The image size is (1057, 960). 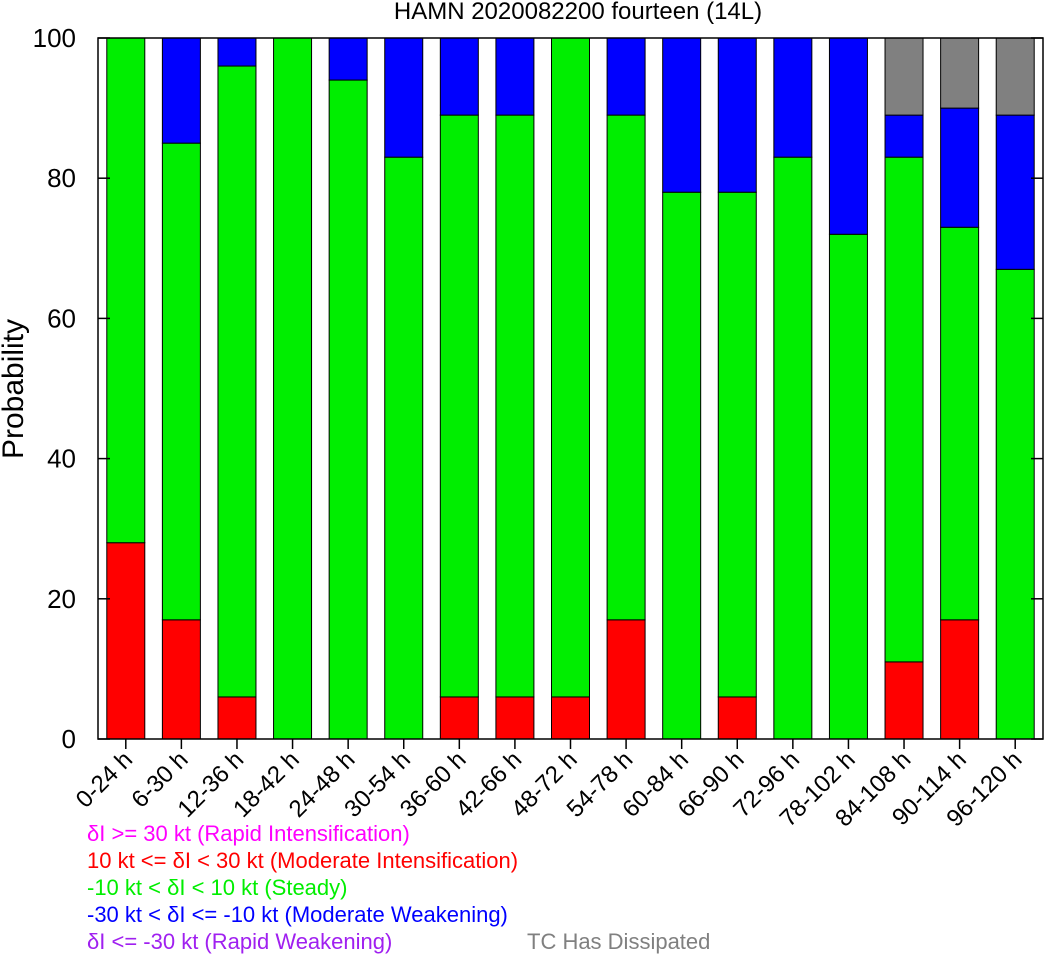 I want to click on bar-segment-moderate_weakening-72-96h, so click(x=793, y=97).